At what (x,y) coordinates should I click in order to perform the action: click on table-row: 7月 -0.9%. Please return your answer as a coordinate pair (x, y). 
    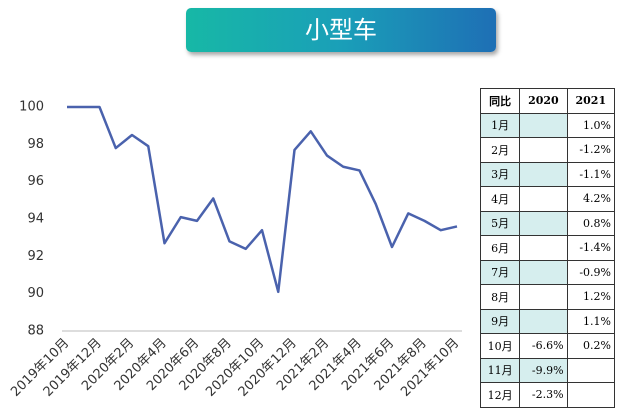
    Looking at the image, I should click on (547, 272).